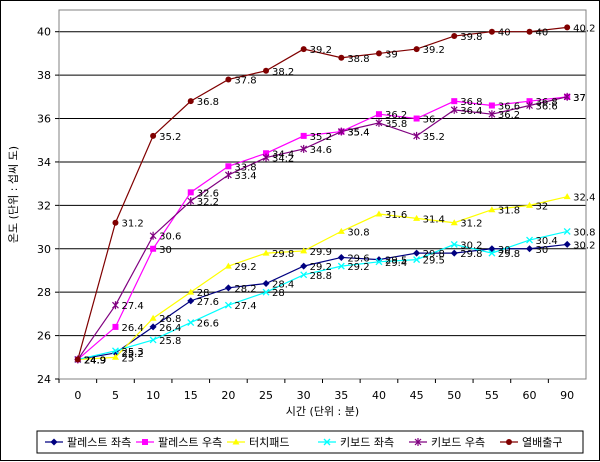 The height and width of the screenshot is (462, 600). I want to click on data-label: 32.6, so click(208, 193).